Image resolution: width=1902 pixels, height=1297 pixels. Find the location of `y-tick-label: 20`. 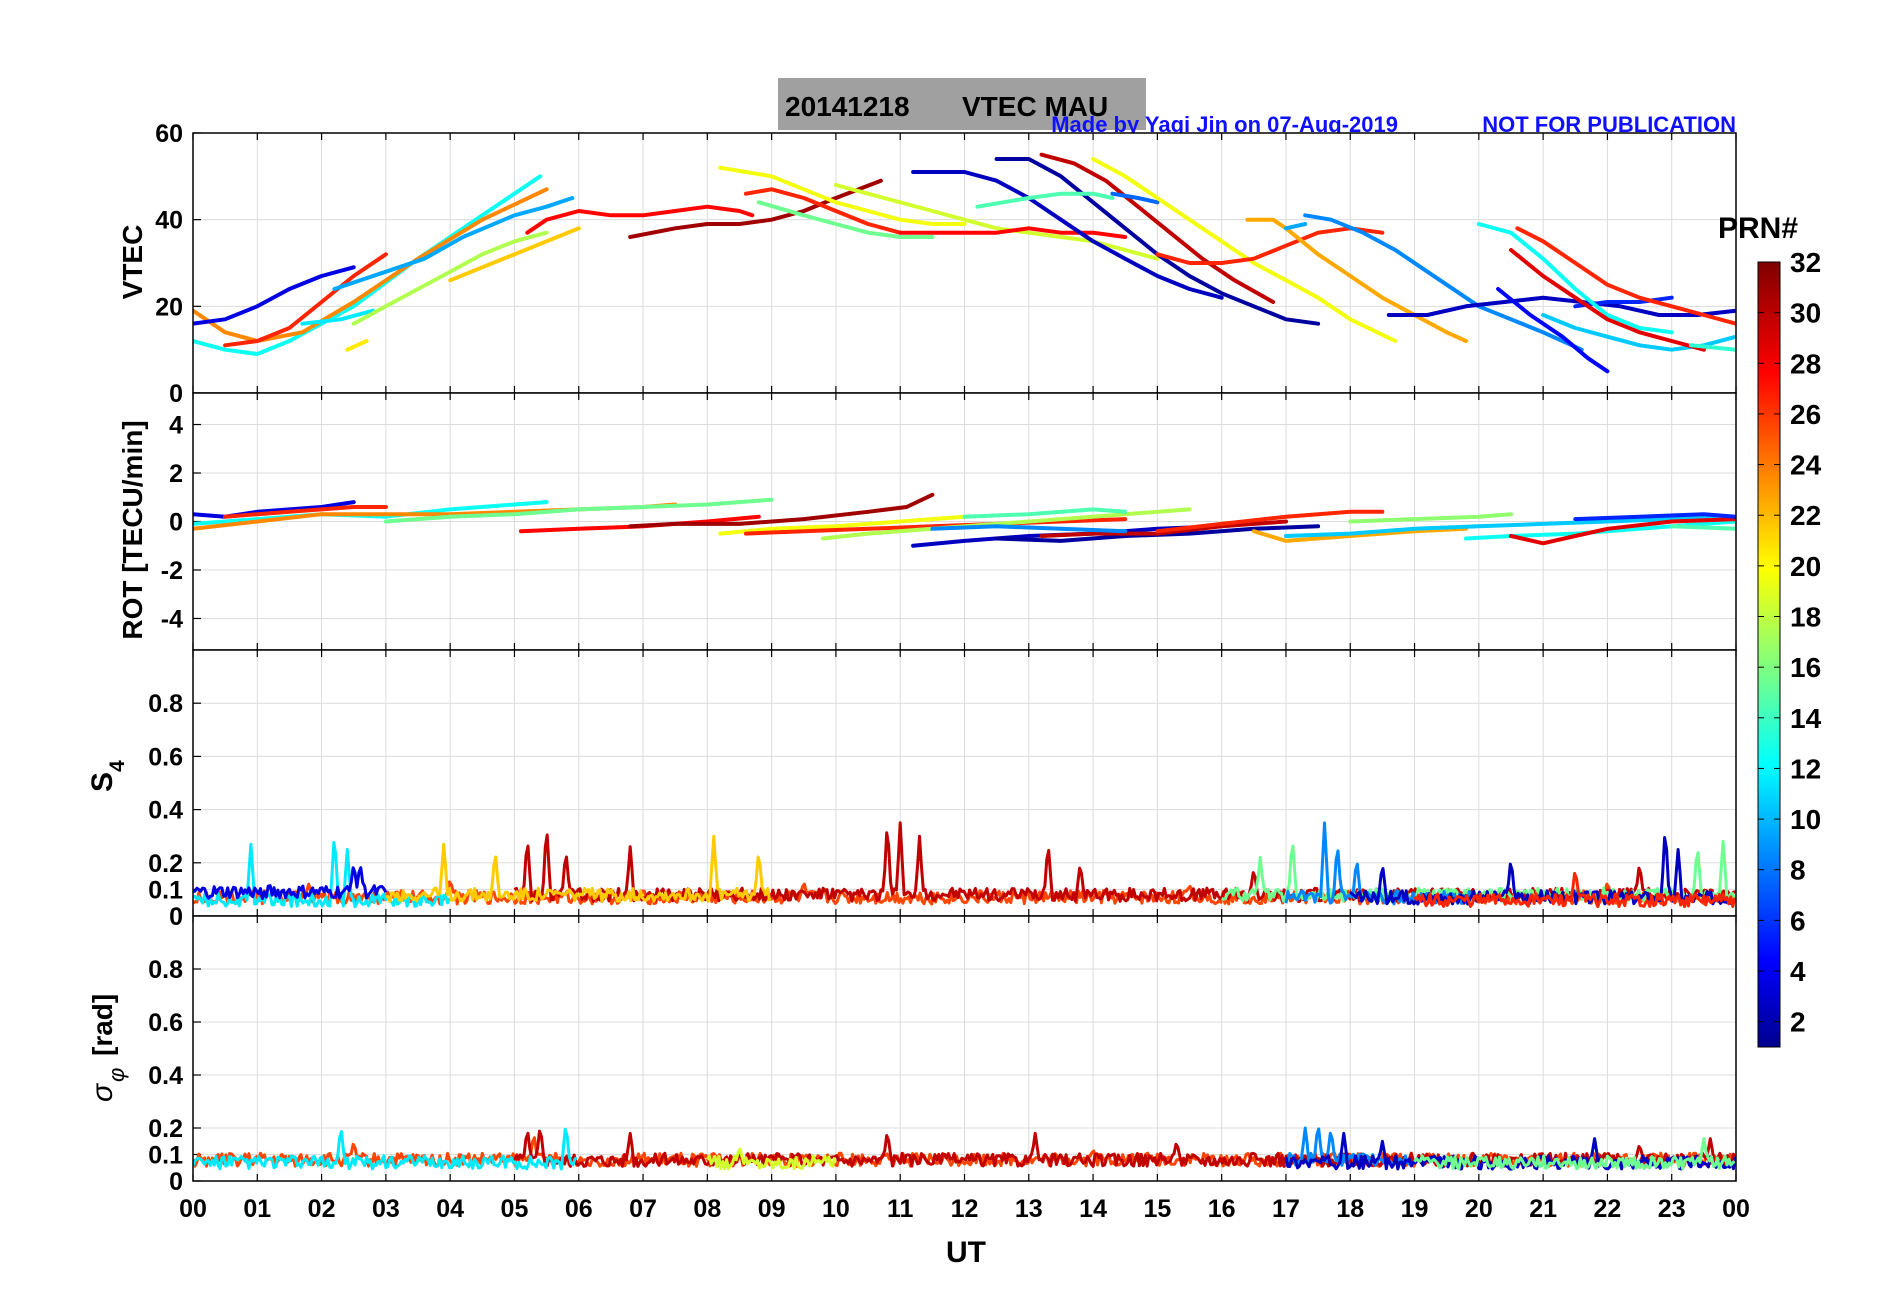

y-tick-label: 20 is located at coordinates (169, 307).